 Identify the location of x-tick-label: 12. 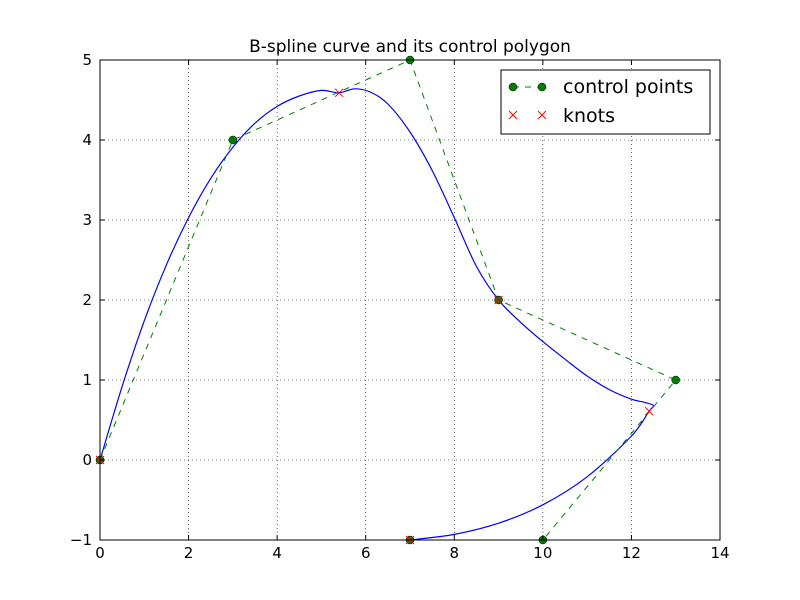
(631, 553).